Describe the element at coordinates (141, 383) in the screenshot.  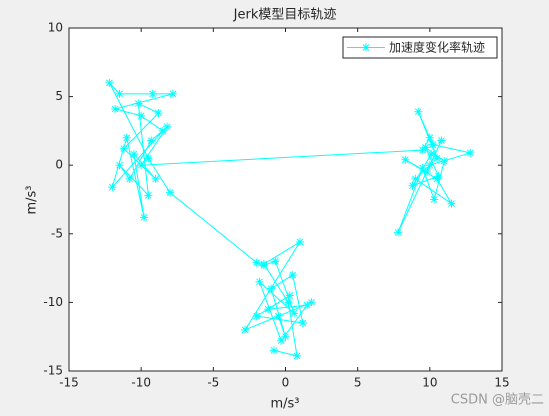
I see `x-tick-label: -10` at that location.